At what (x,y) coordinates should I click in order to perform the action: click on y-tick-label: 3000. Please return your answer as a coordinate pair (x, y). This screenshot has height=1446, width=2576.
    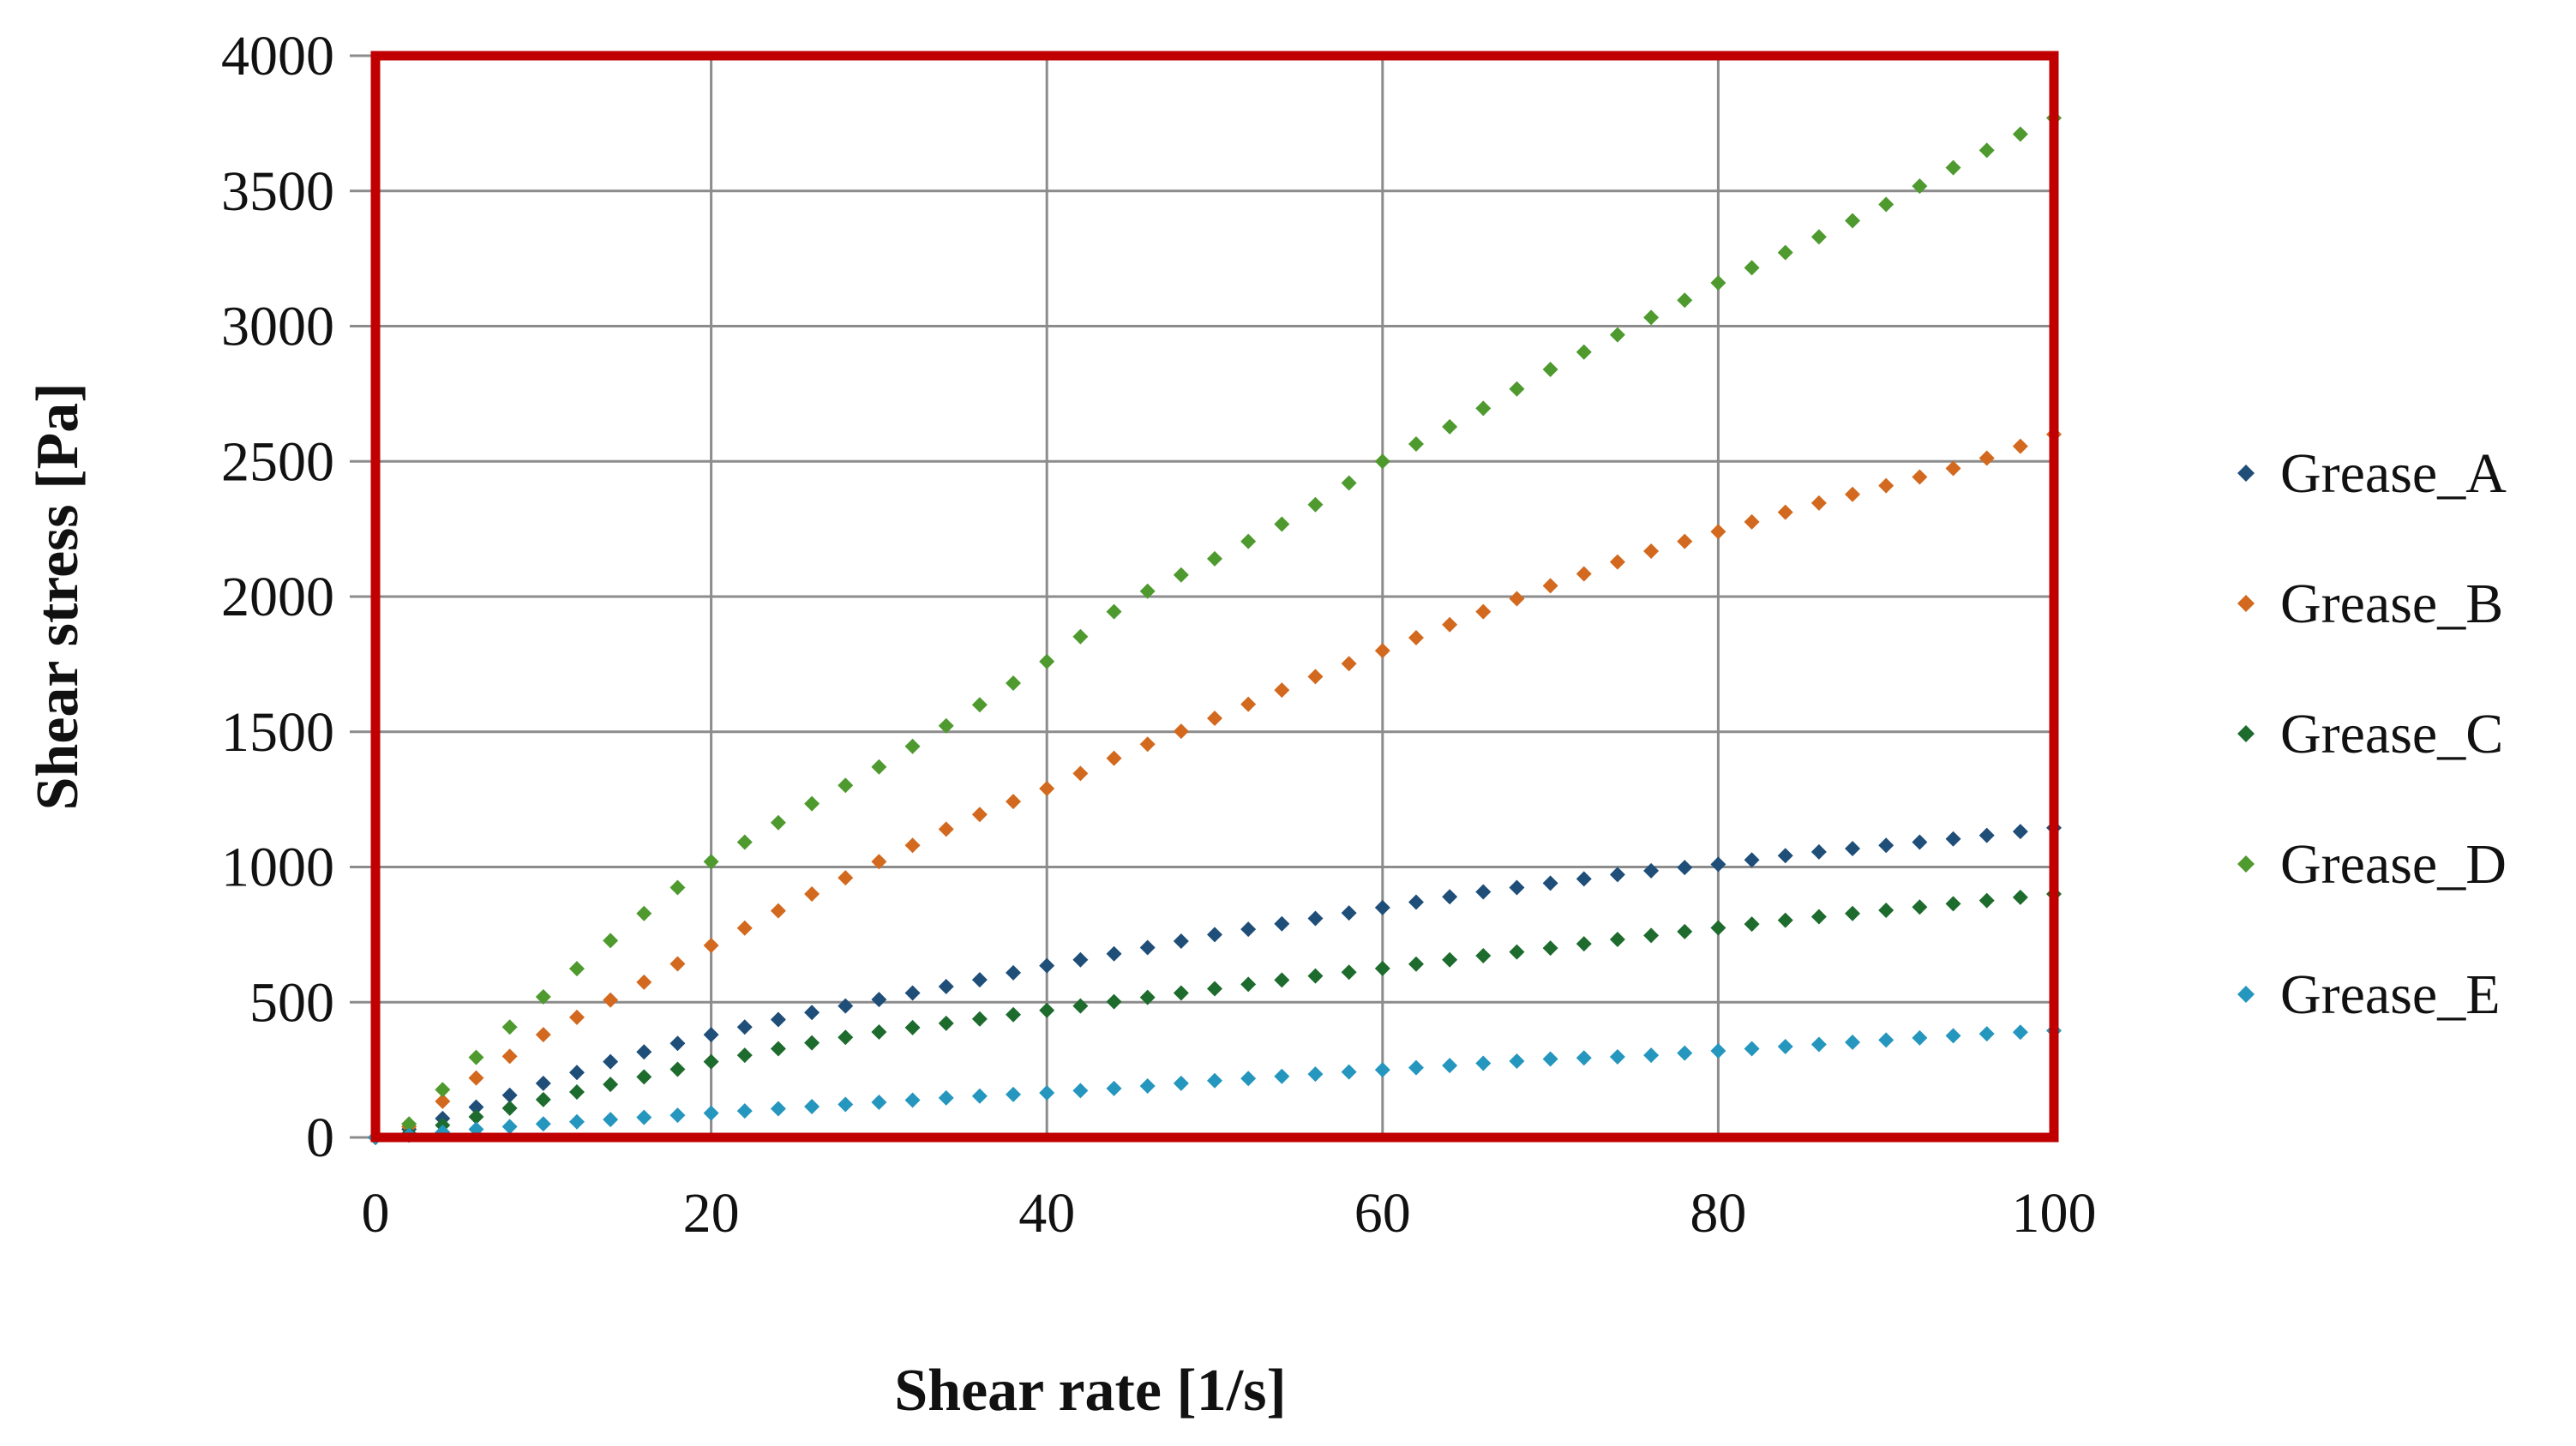
    Looking at the image, I should click on (277, 327).